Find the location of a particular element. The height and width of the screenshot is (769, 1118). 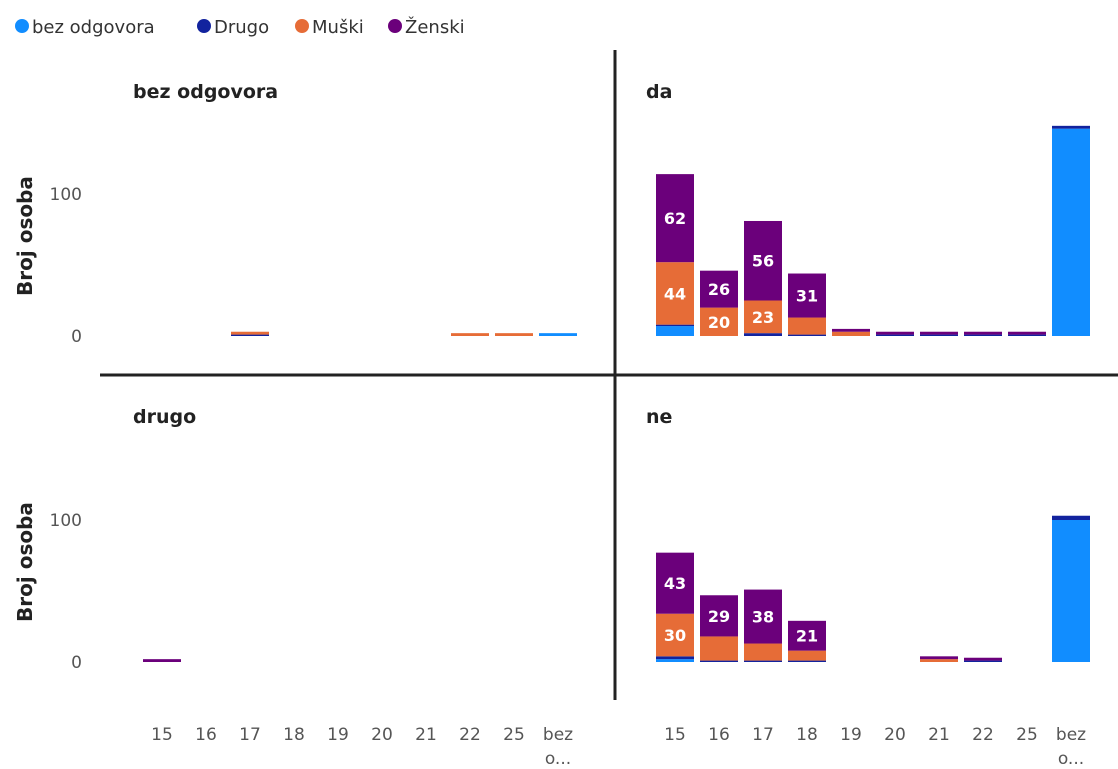

legend-item: Muški is located at coordinates (329, 27).